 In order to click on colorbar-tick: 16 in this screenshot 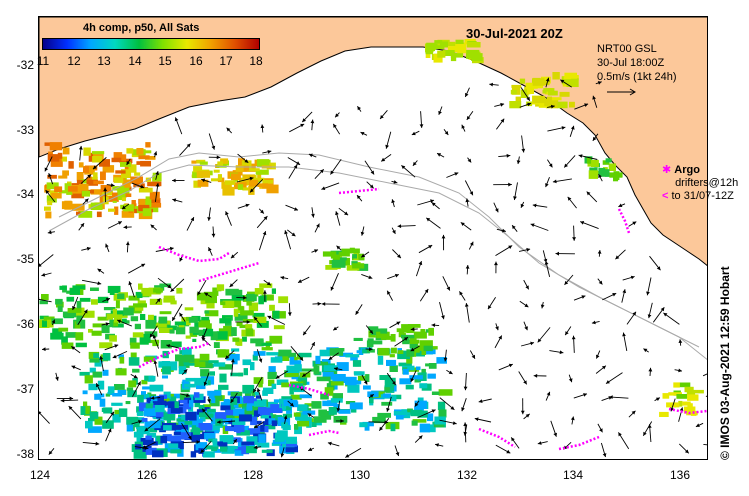, I will do `click(196, 61)`.